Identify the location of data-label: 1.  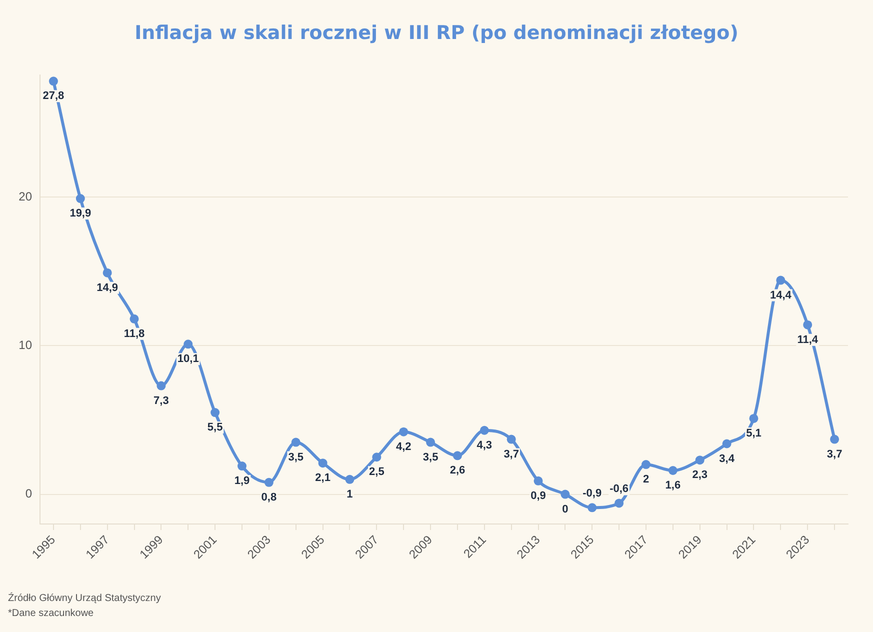
(349, 494).